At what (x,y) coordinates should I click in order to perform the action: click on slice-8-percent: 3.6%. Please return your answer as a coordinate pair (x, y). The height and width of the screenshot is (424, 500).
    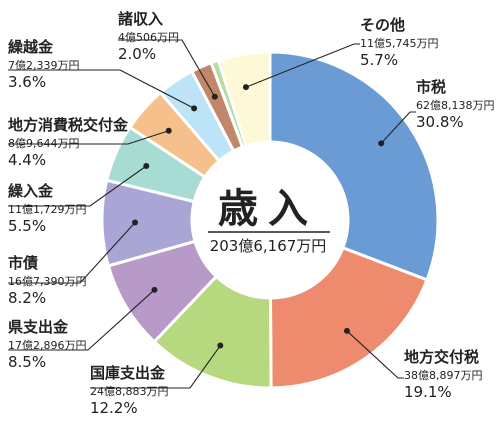
    Looking at the image, I should click on (27, 82).